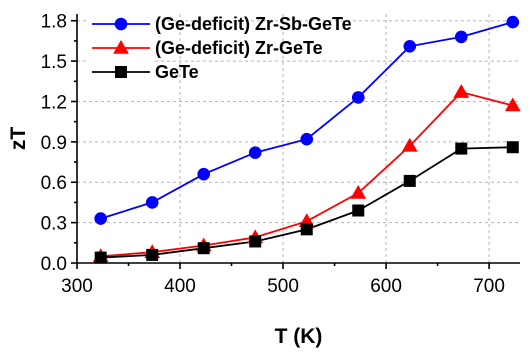 The width and height of the screenshot is (530, 356). Describe the element at coordinates (54, 102) in the screenshot. I see `y-tick-label: 1.2` at that location.